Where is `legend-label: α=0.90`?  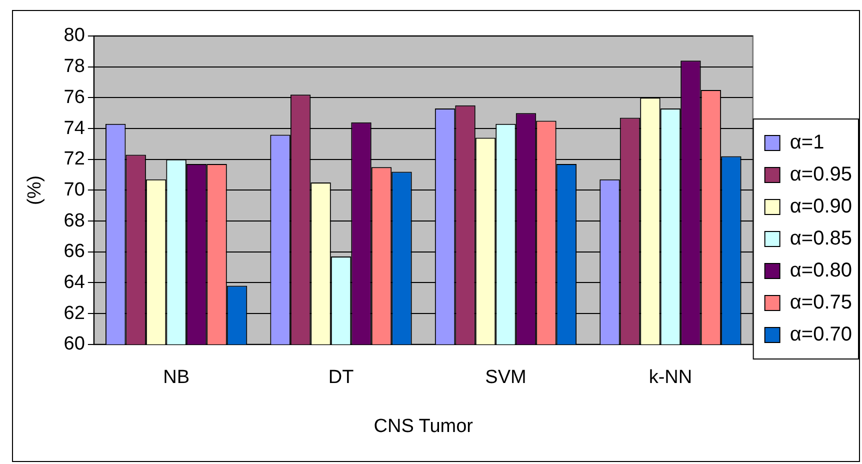
legend-label: α=0.90 is located at coordinates (821, 207).